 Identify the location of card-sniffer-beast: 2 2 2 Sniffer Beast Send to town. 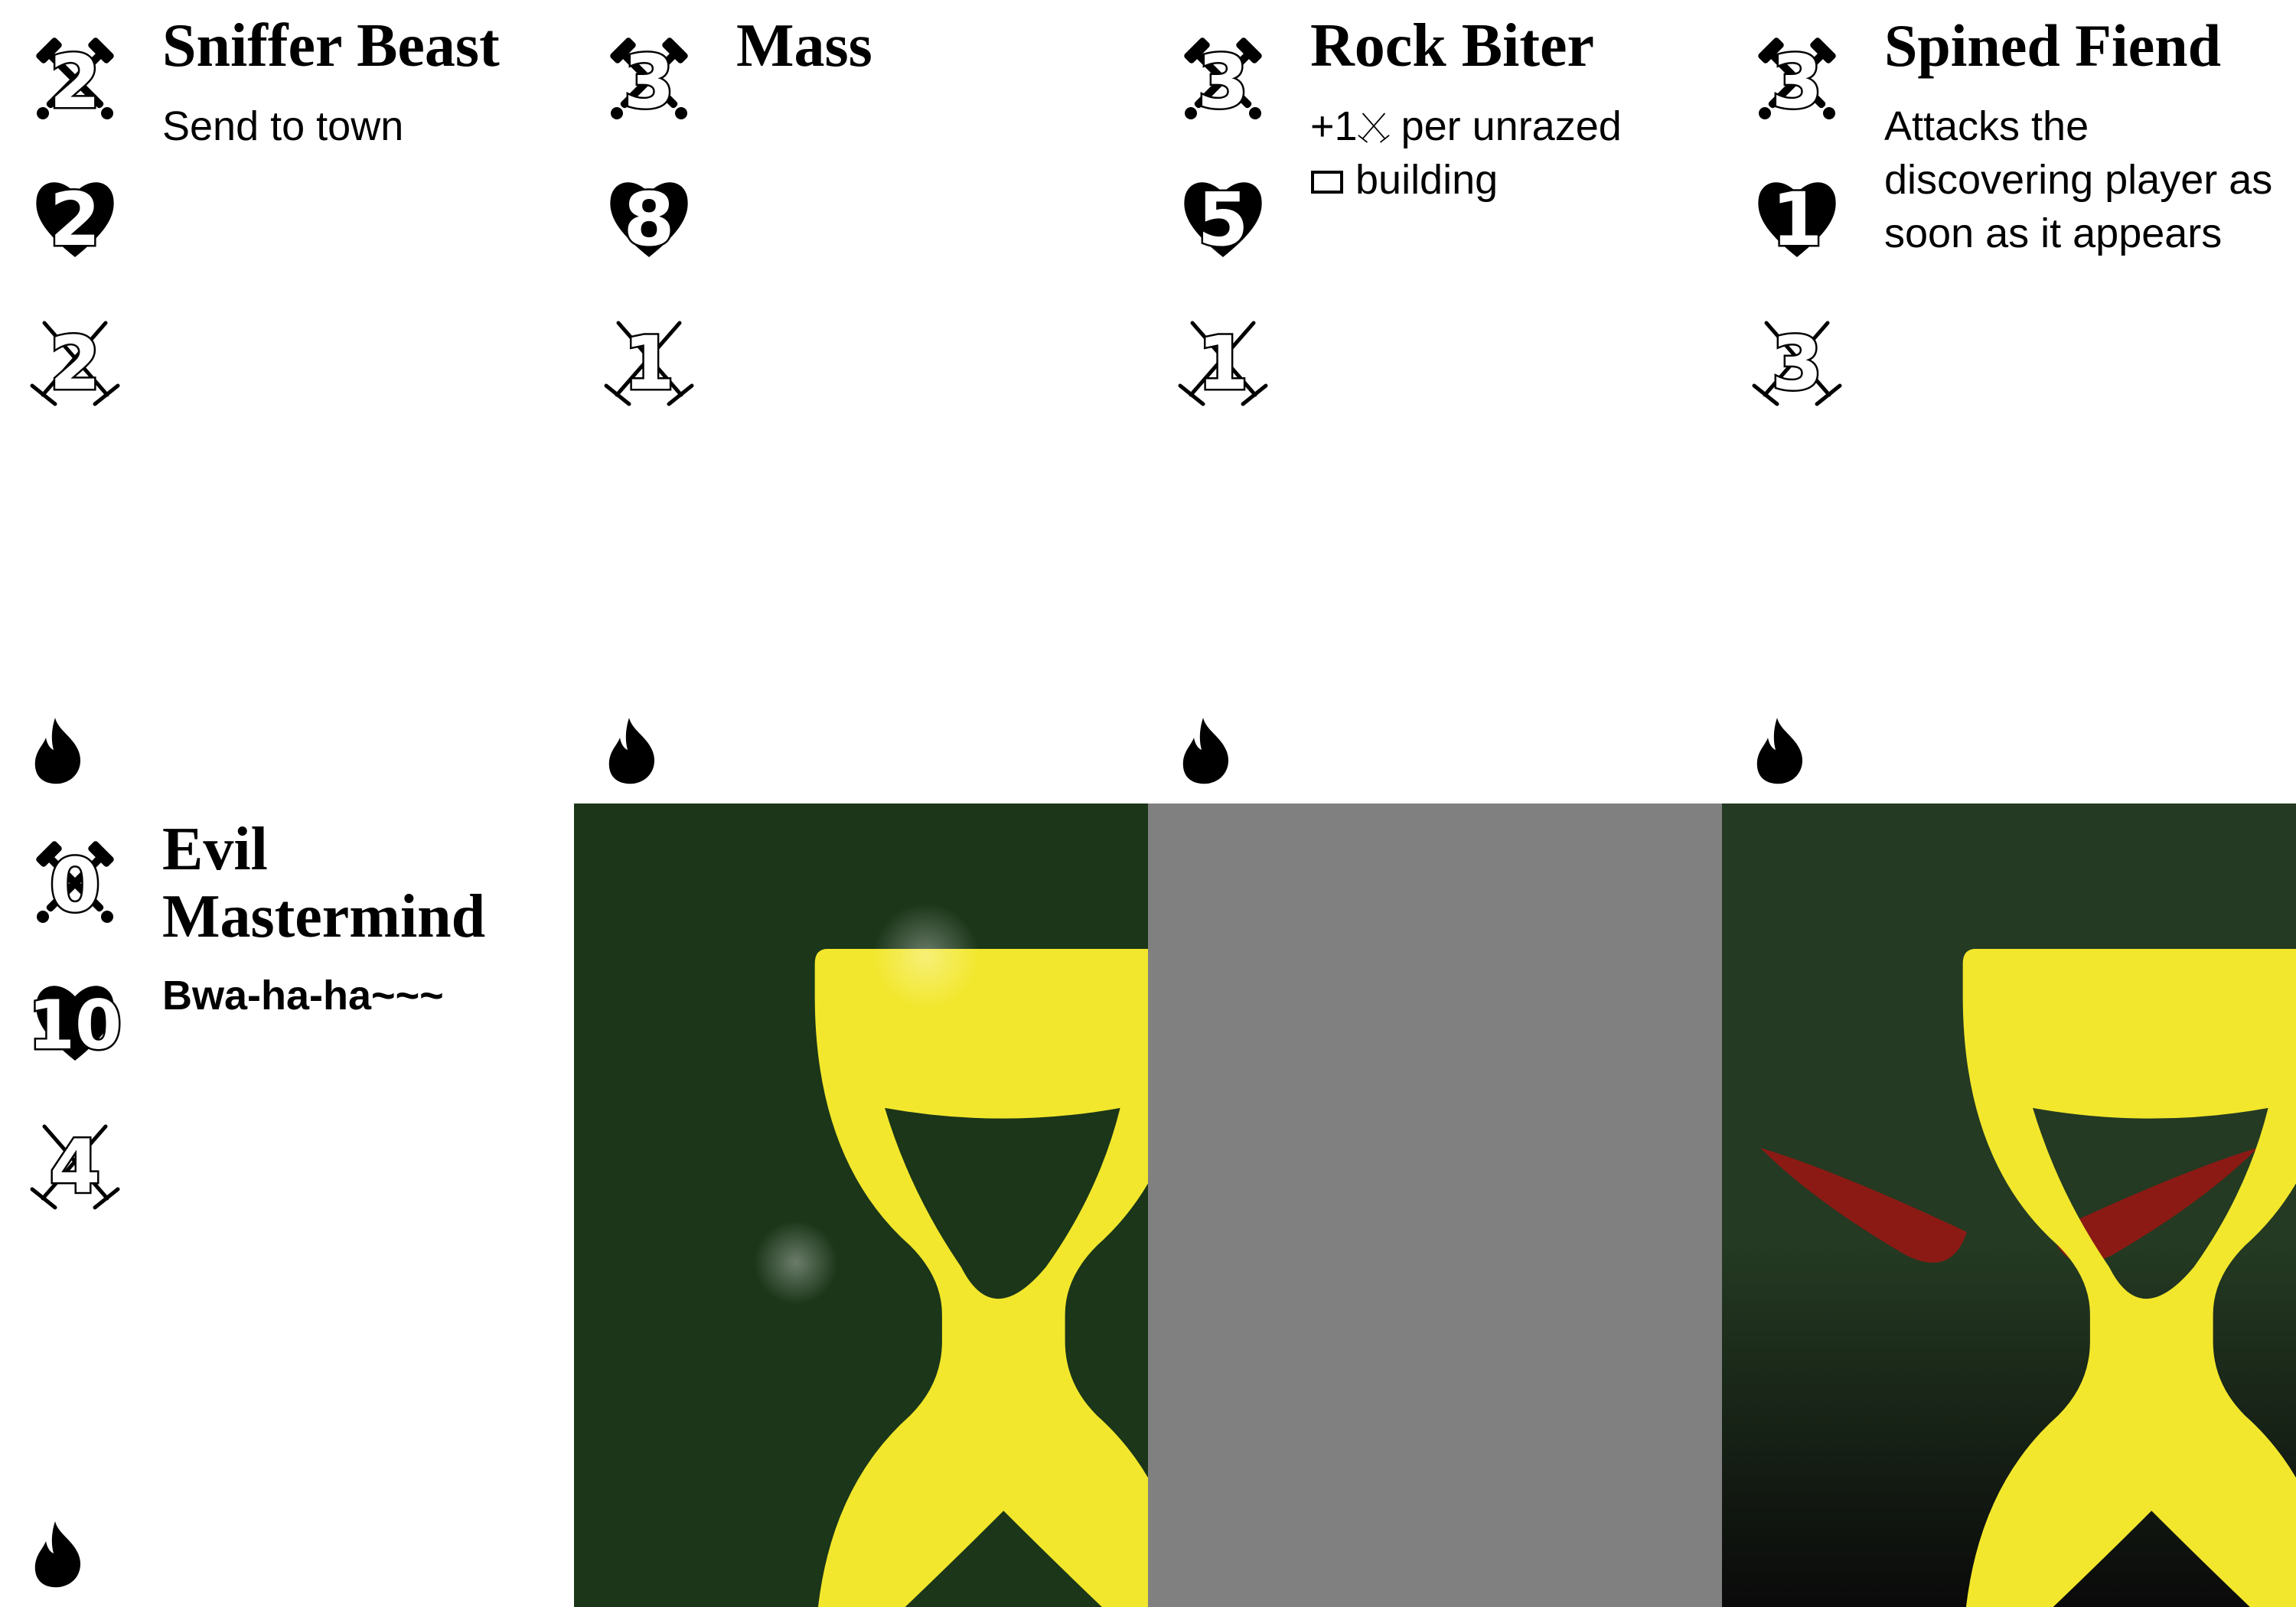
(287, 402).